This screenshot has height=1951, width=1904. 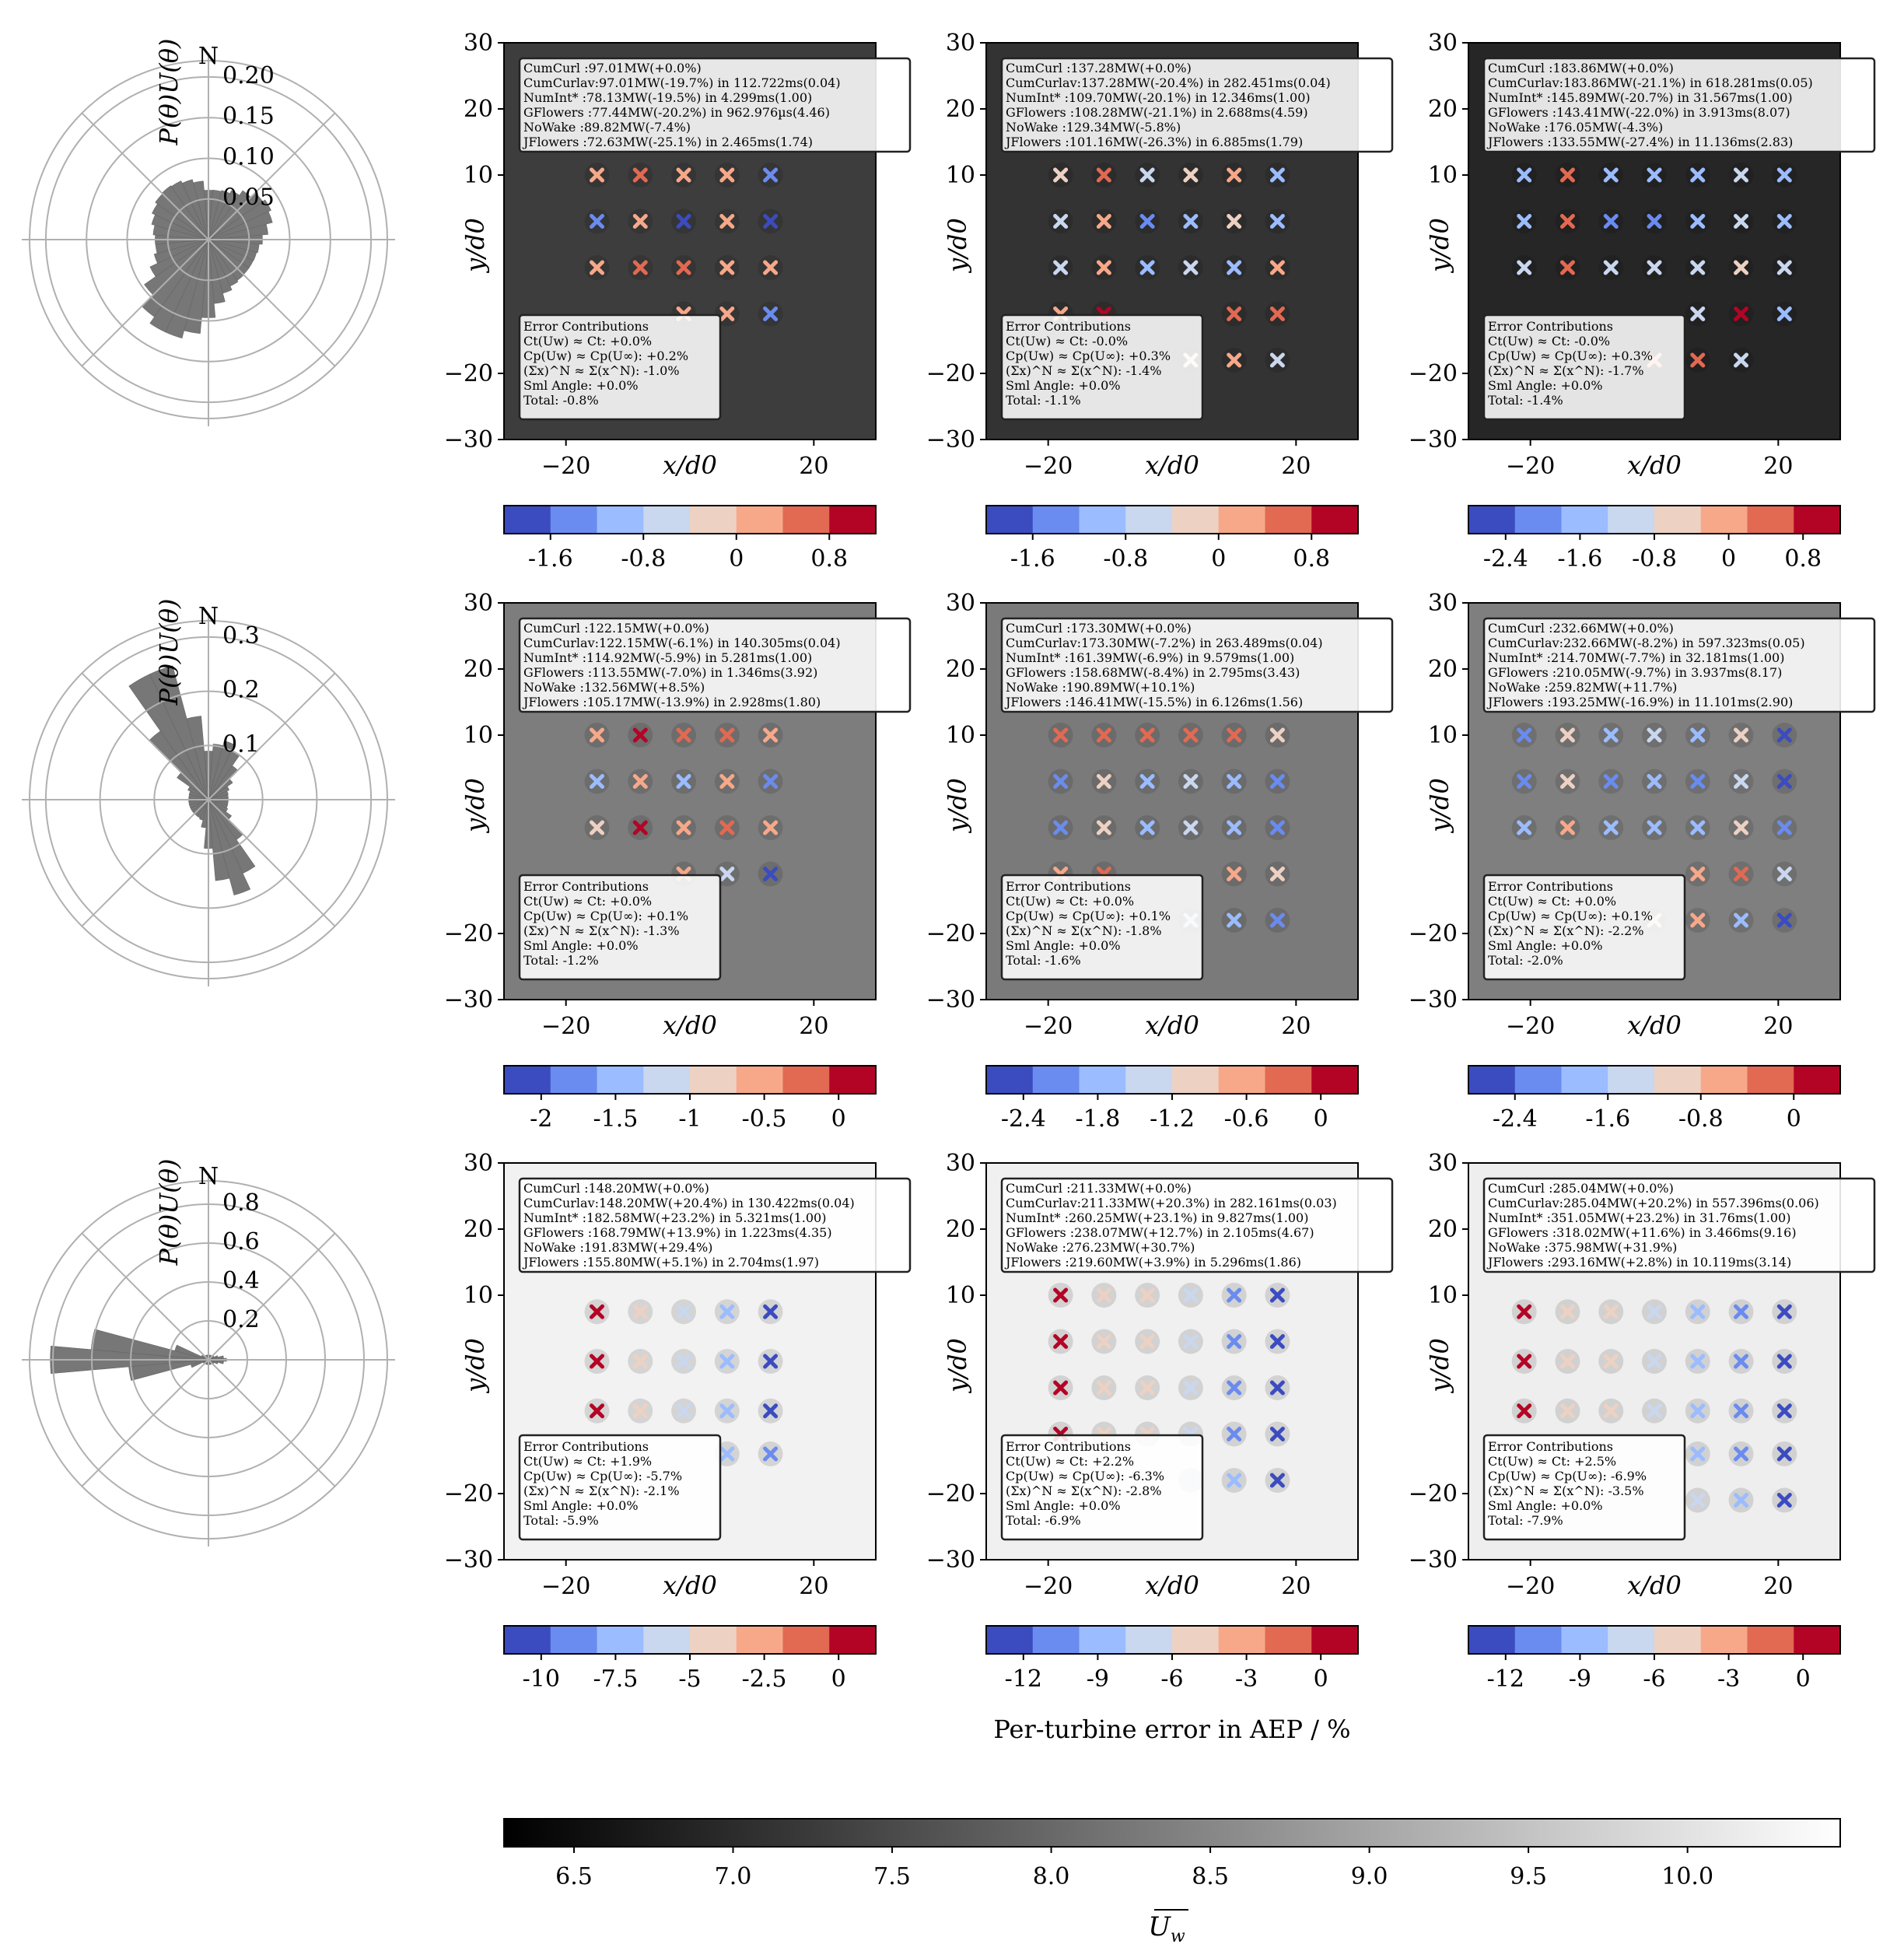 I want to click on error-colorbar: -2.4 -1.6 -0.8 0, so click(x=1654, y=1099).